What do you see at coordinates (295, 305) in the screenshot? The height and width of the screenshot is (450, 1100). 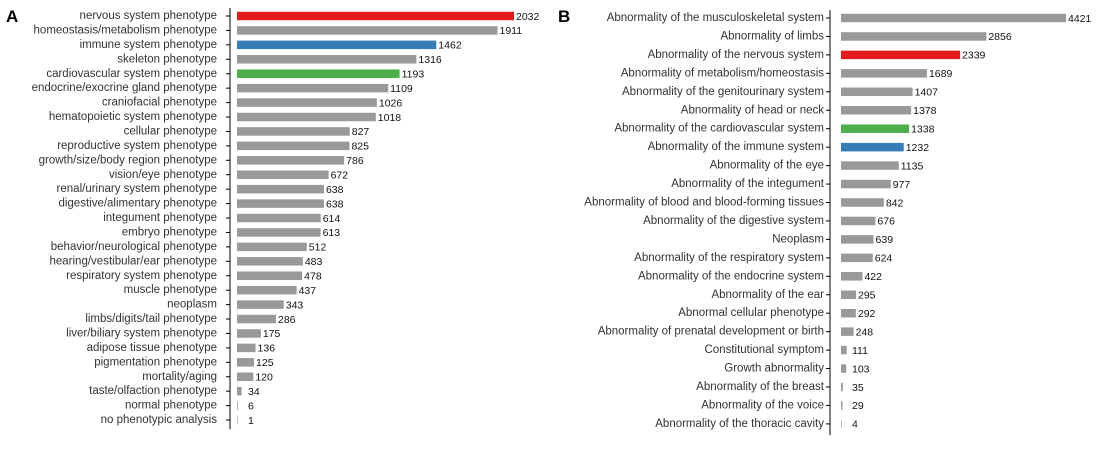 I see `panel-a-value-label: 343` at bounding box center [295, 305].